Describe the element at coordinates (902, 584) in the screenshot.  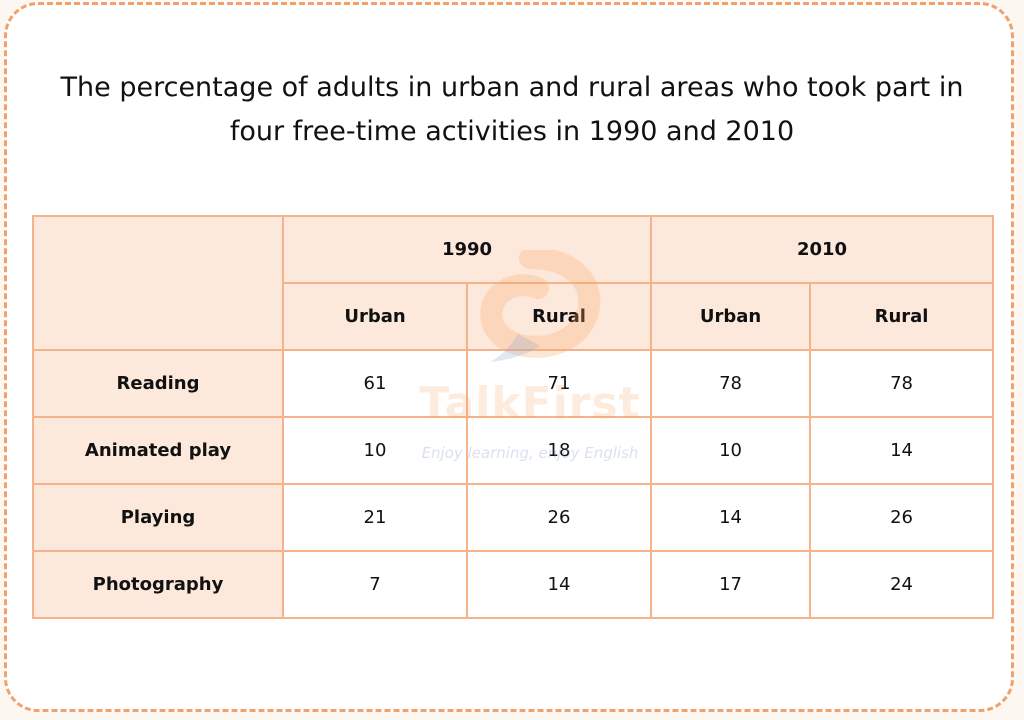
I see `value-cell: 24` at that location.